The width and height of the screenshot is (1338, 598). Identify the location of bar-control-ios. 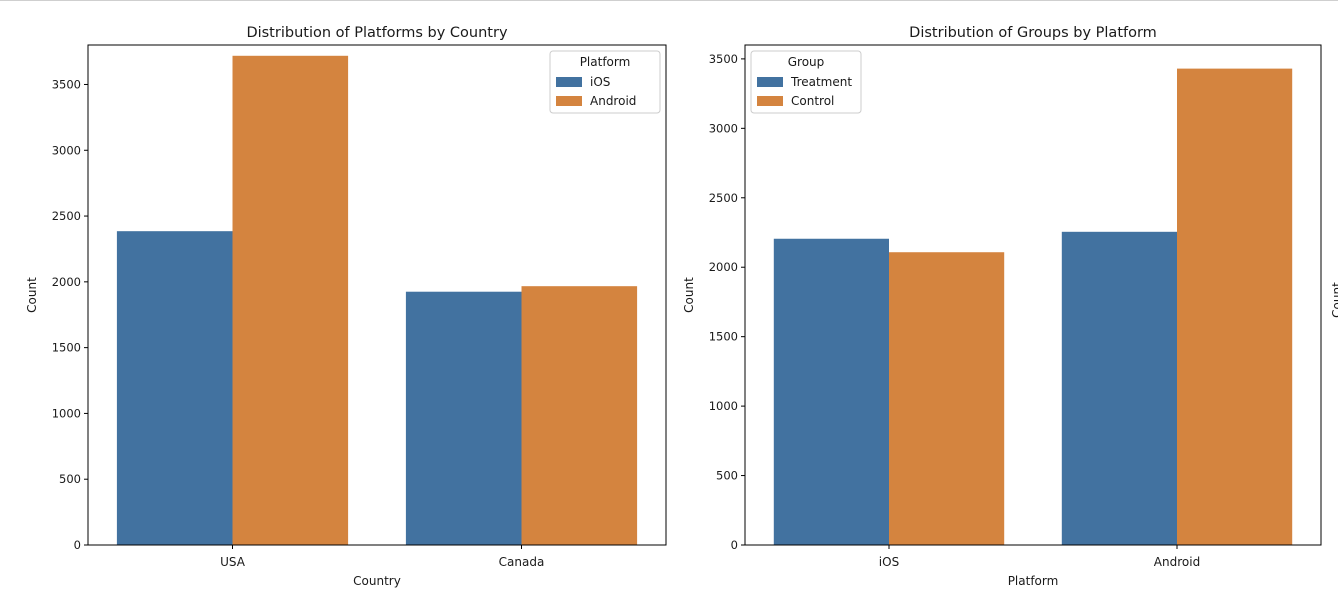
(947, 398).